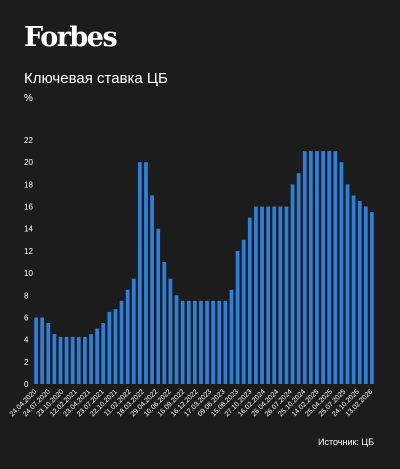 The height and width of the screenshot is (469, 400). I want to click on y-axis: 0 2 4 6 8 10 12 14 16 18 20 22, so click(28, 262).